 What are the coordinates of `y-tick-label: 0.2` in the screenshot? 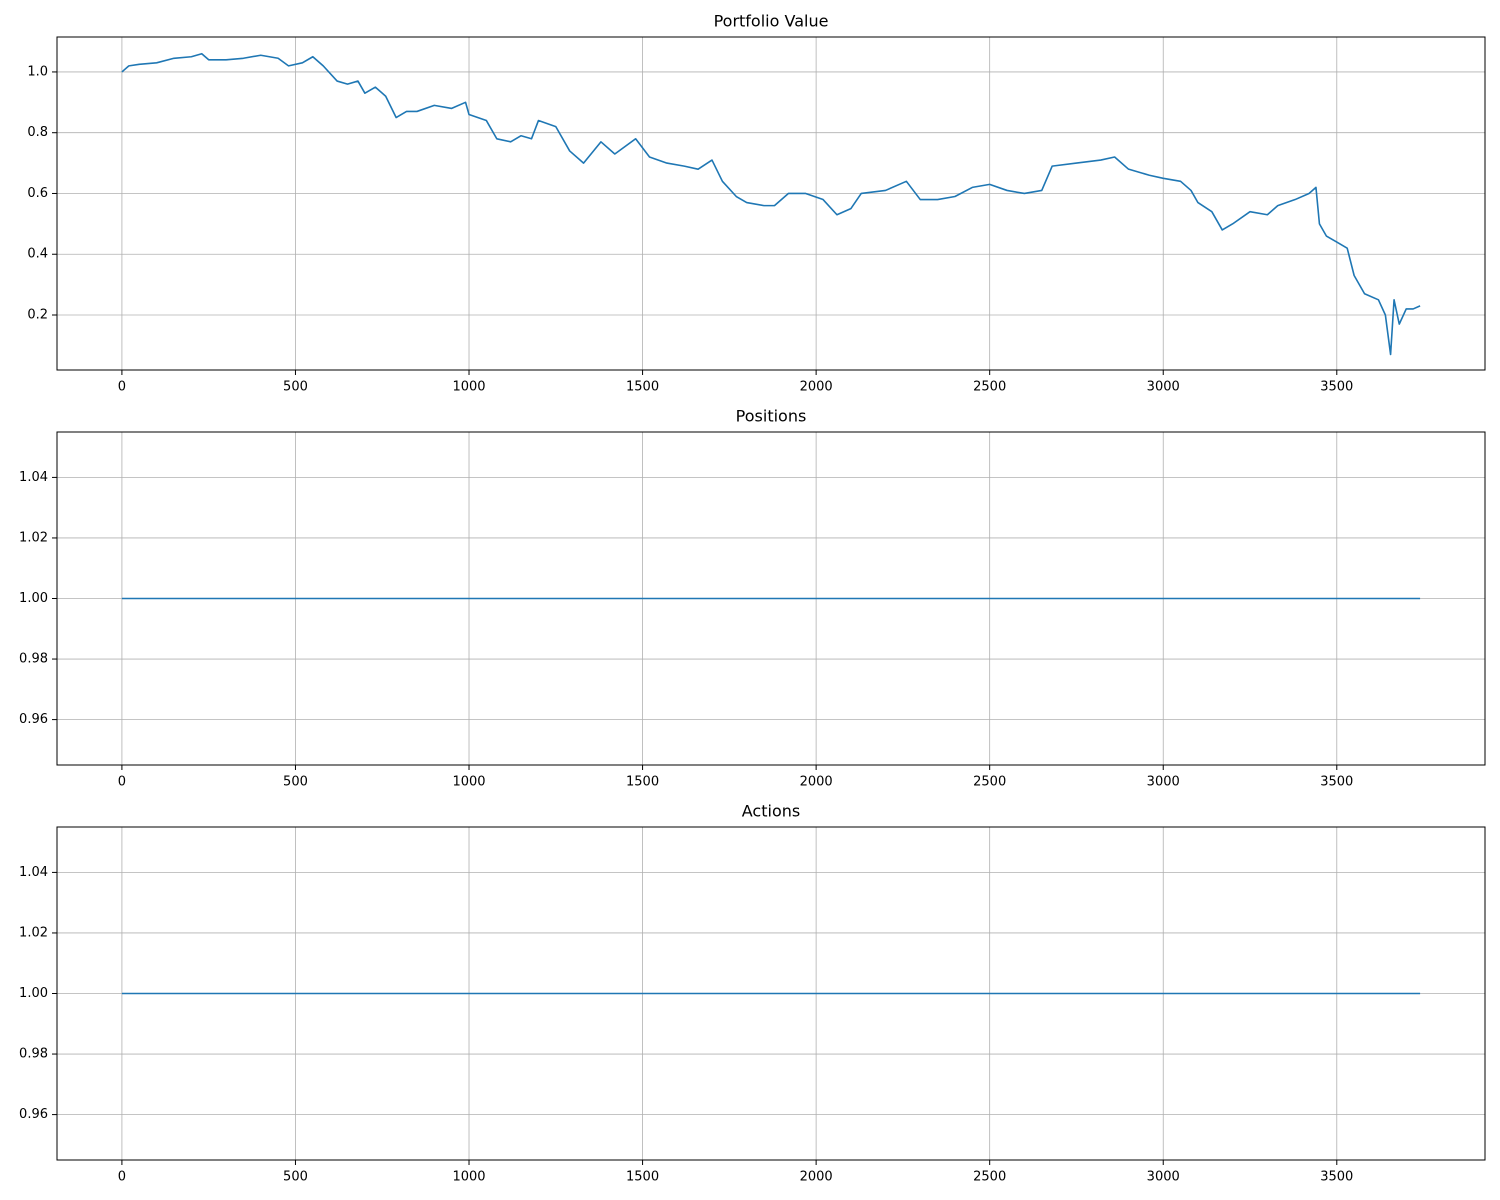 It's located at (37, 315).